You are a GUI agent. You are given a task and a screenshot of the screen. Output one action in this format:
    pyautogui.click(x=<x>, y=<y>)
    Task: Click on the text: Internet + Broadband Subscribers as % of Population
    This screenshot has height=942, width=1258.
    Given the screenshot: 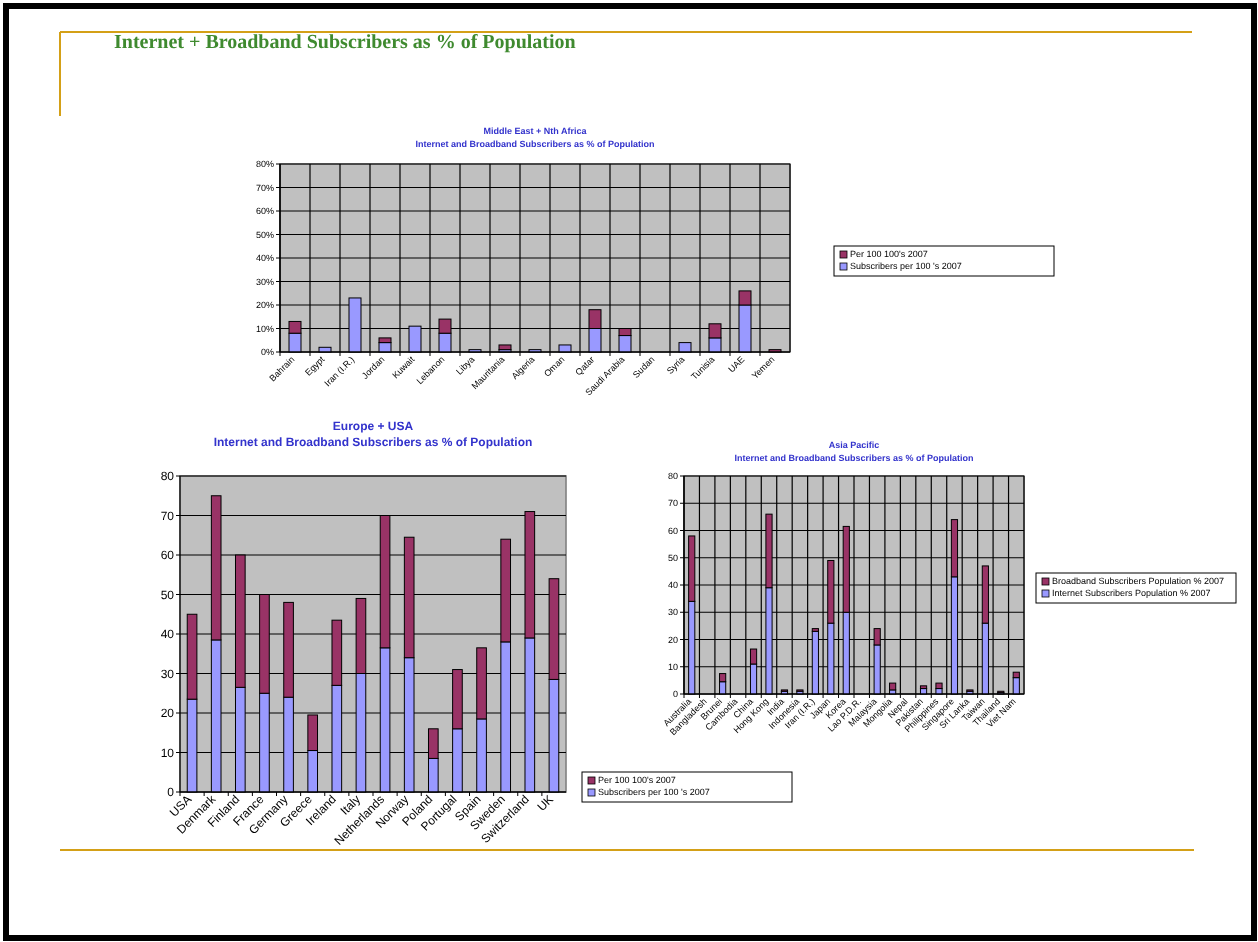 What is the action you would take?
    pyautogui.click(x=345, y=43)
    